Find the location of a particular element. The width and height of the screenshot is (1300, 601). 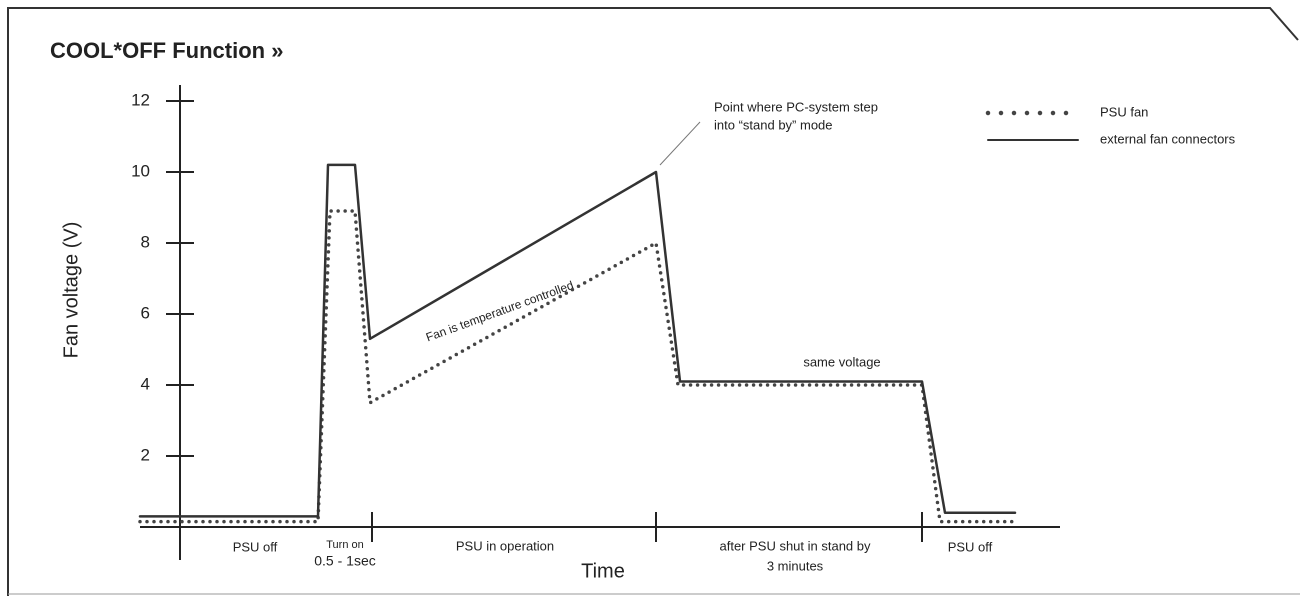

y-axis-label: Fan voltage (V) is located at coordinates (71, 290).